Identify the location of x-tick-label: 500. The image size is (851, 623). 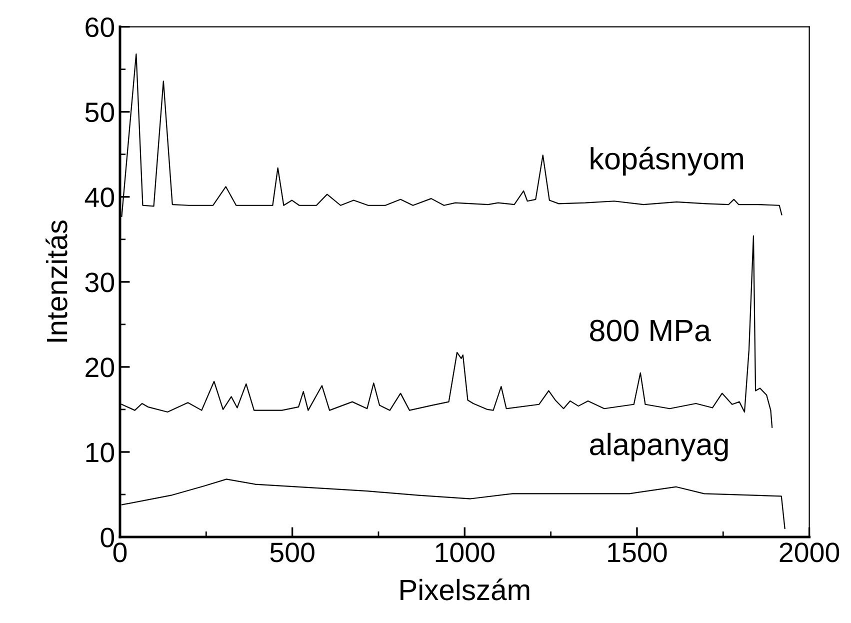
(292, 552).